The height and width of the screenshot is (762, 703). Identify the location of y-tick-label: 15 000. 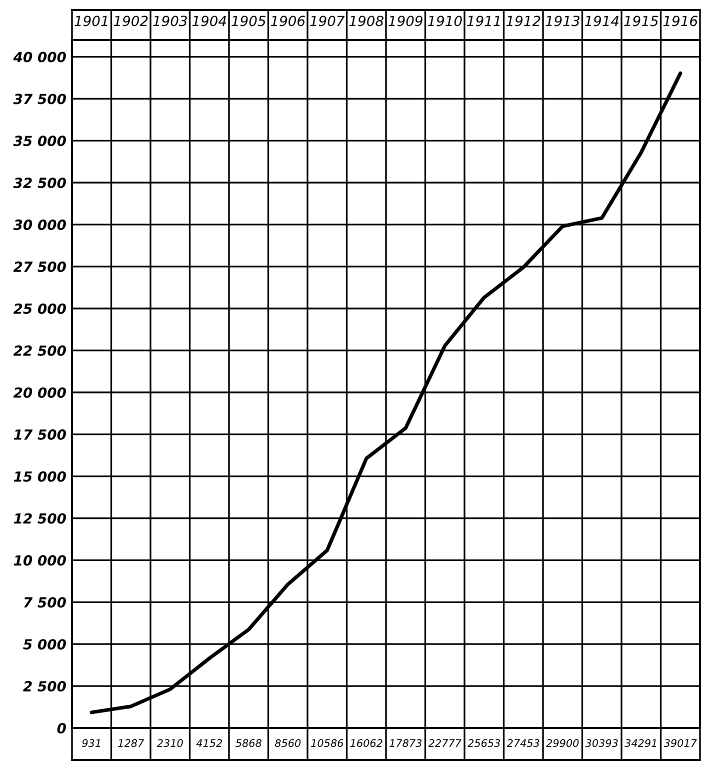
(40, 476).